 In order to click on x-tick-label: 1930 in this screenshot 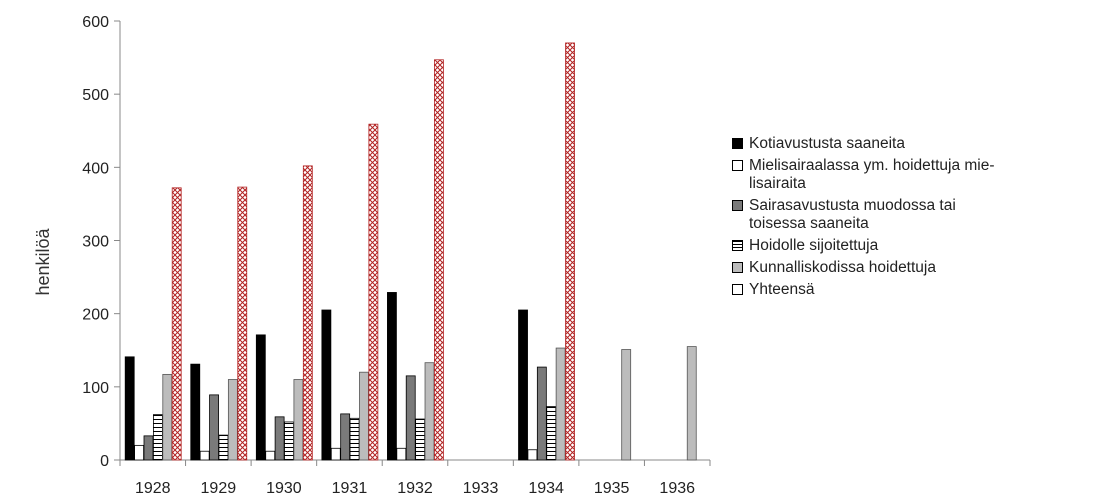, I will do `click(284, 488)`.